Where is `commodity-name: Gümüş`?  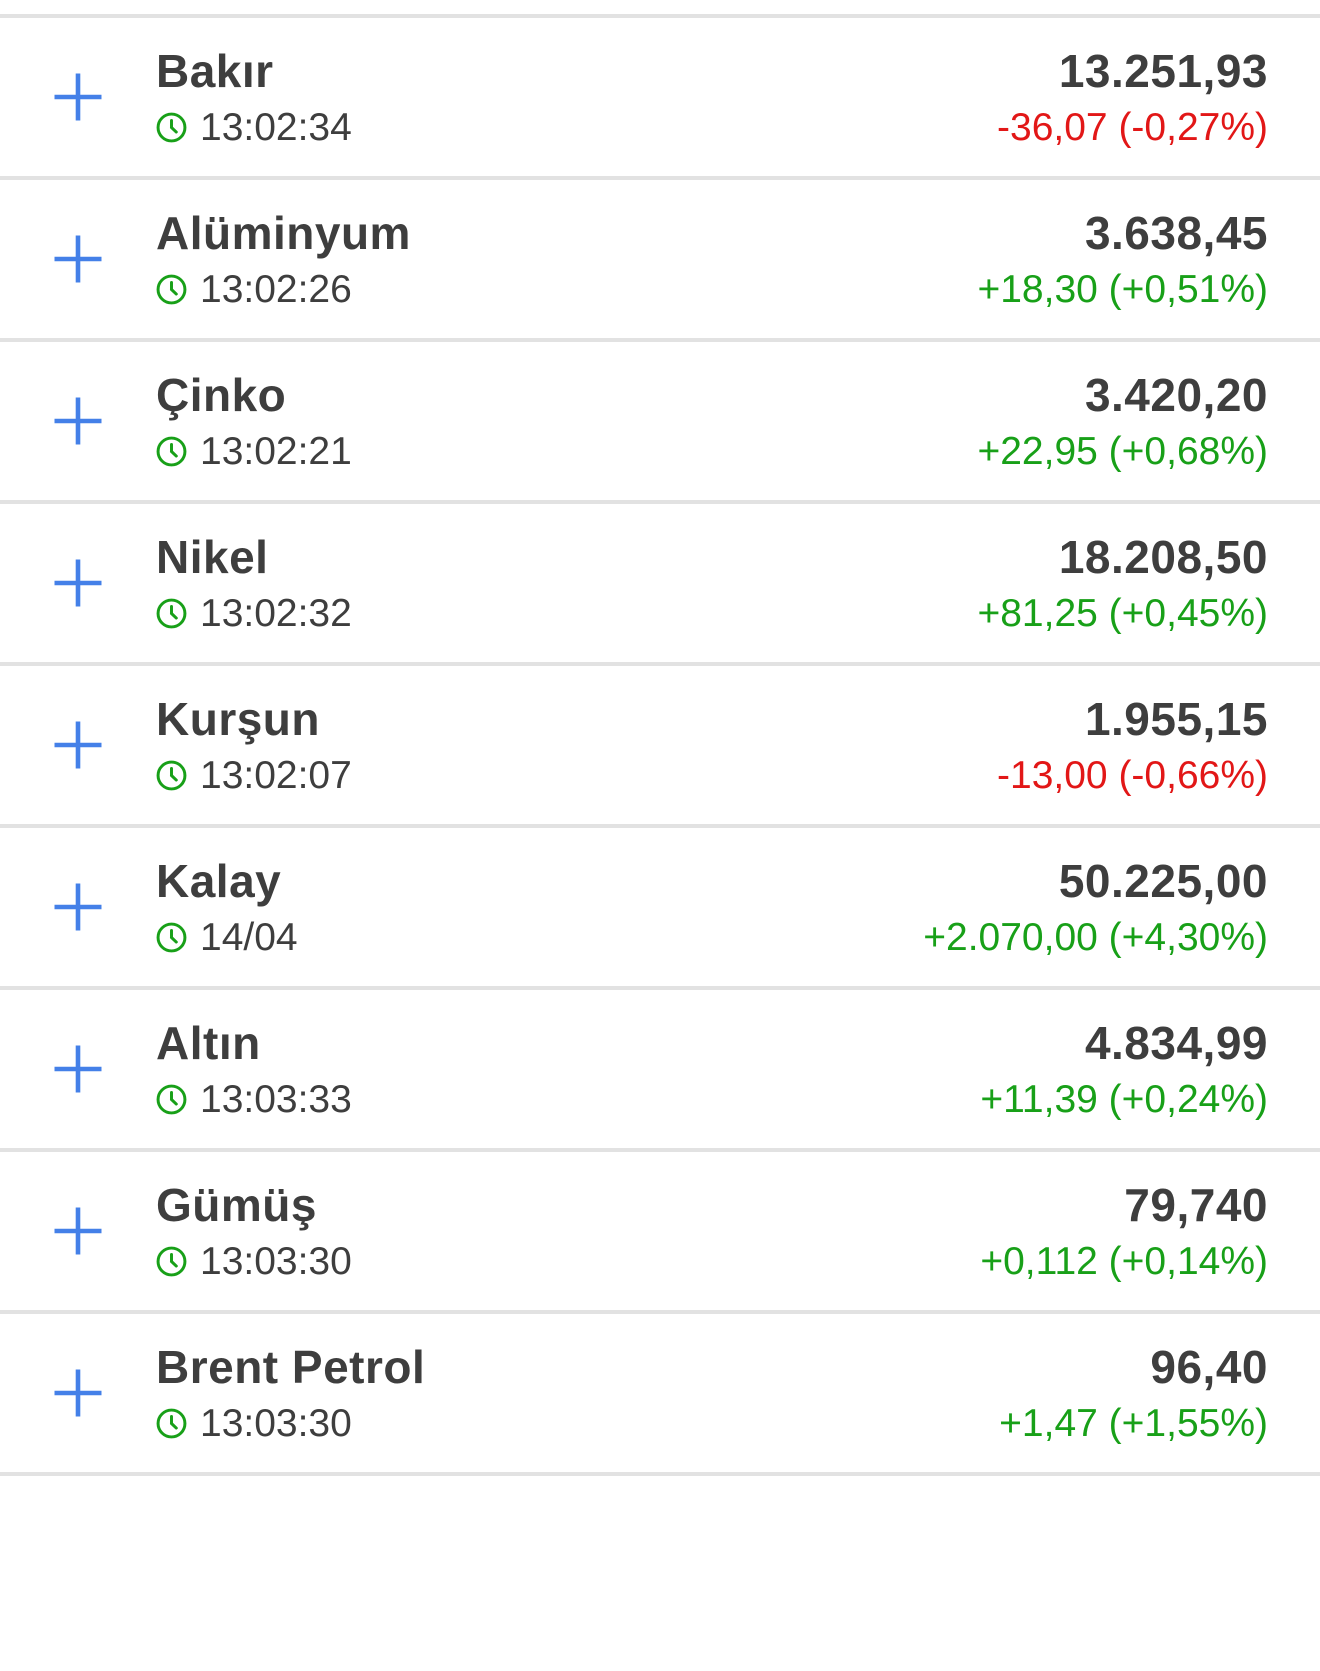 commodity-name: Gümüş is located at coordinates (236, 1204).